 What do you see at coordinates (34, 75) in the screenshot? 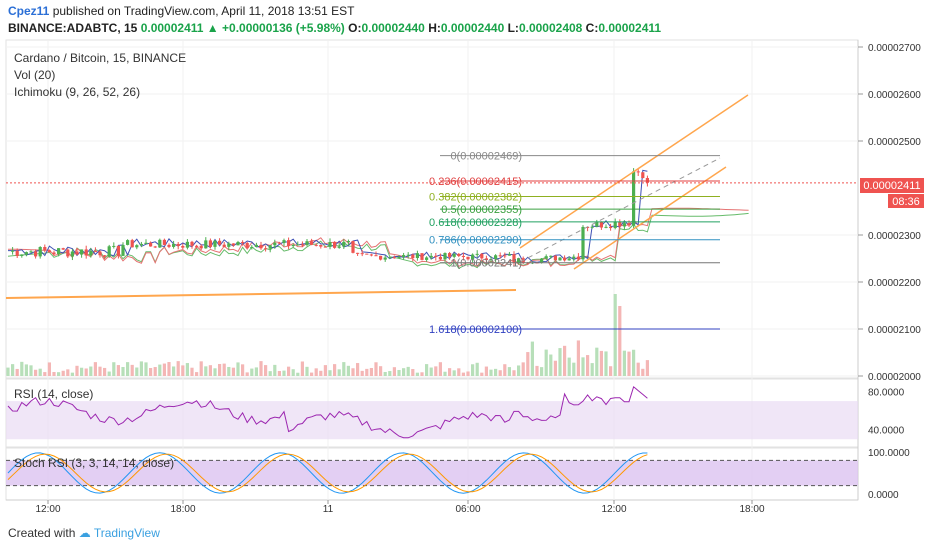
I see `vol-legend: Vol (20)` at bounding box center [34, 75].